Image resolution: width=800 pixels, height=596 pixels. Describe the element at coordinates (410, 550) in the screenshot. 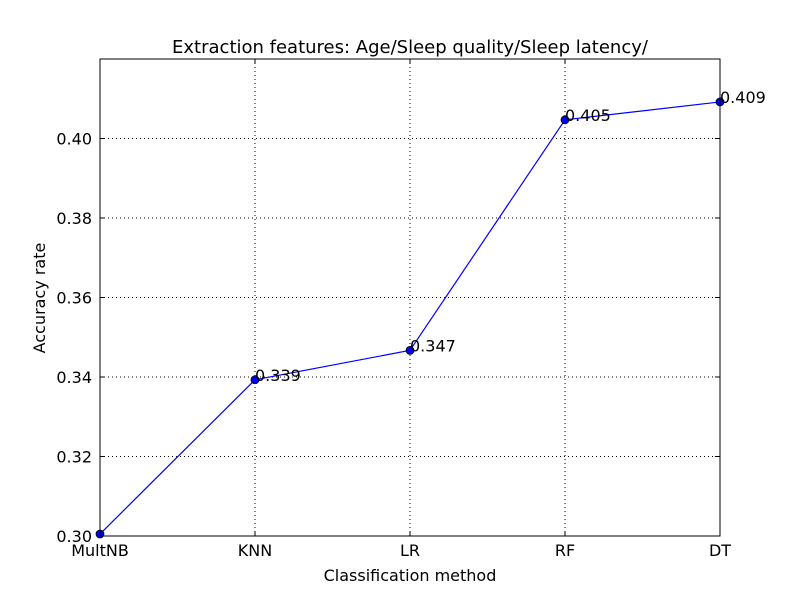

I see `x-tick-label: LR` at that location.